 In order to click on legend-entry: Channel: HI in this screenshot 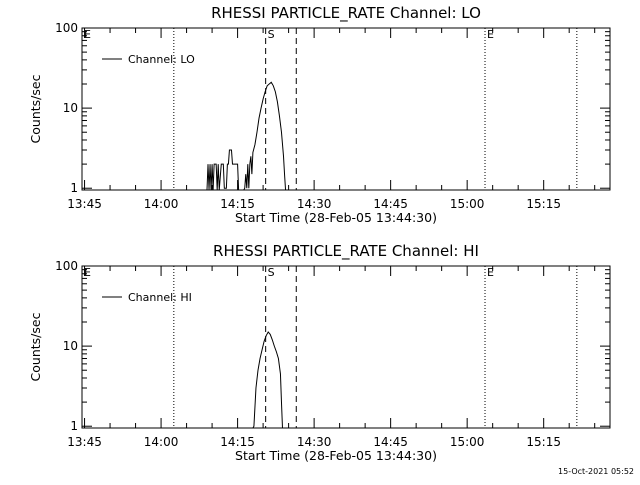, I will do `click(160, 297)`.